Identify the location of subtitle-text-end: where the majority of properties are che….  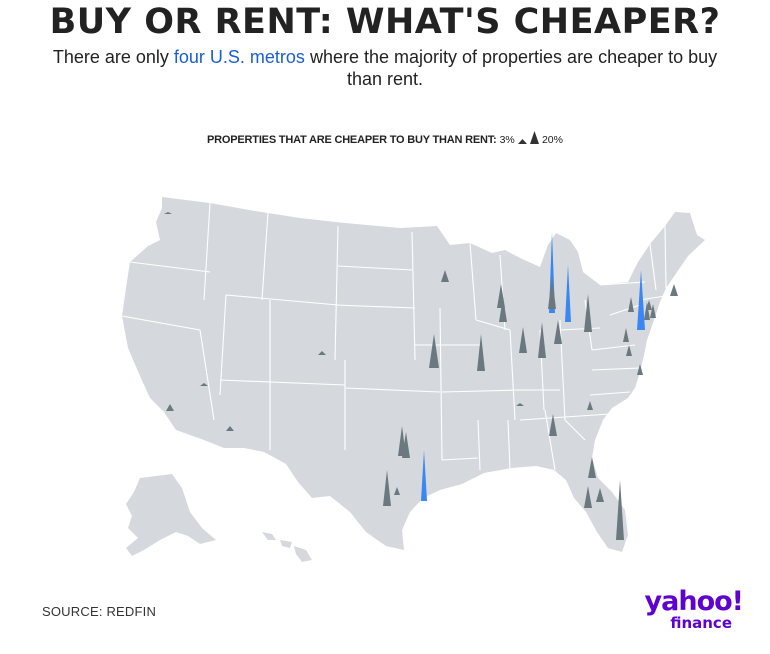
(511, 68).